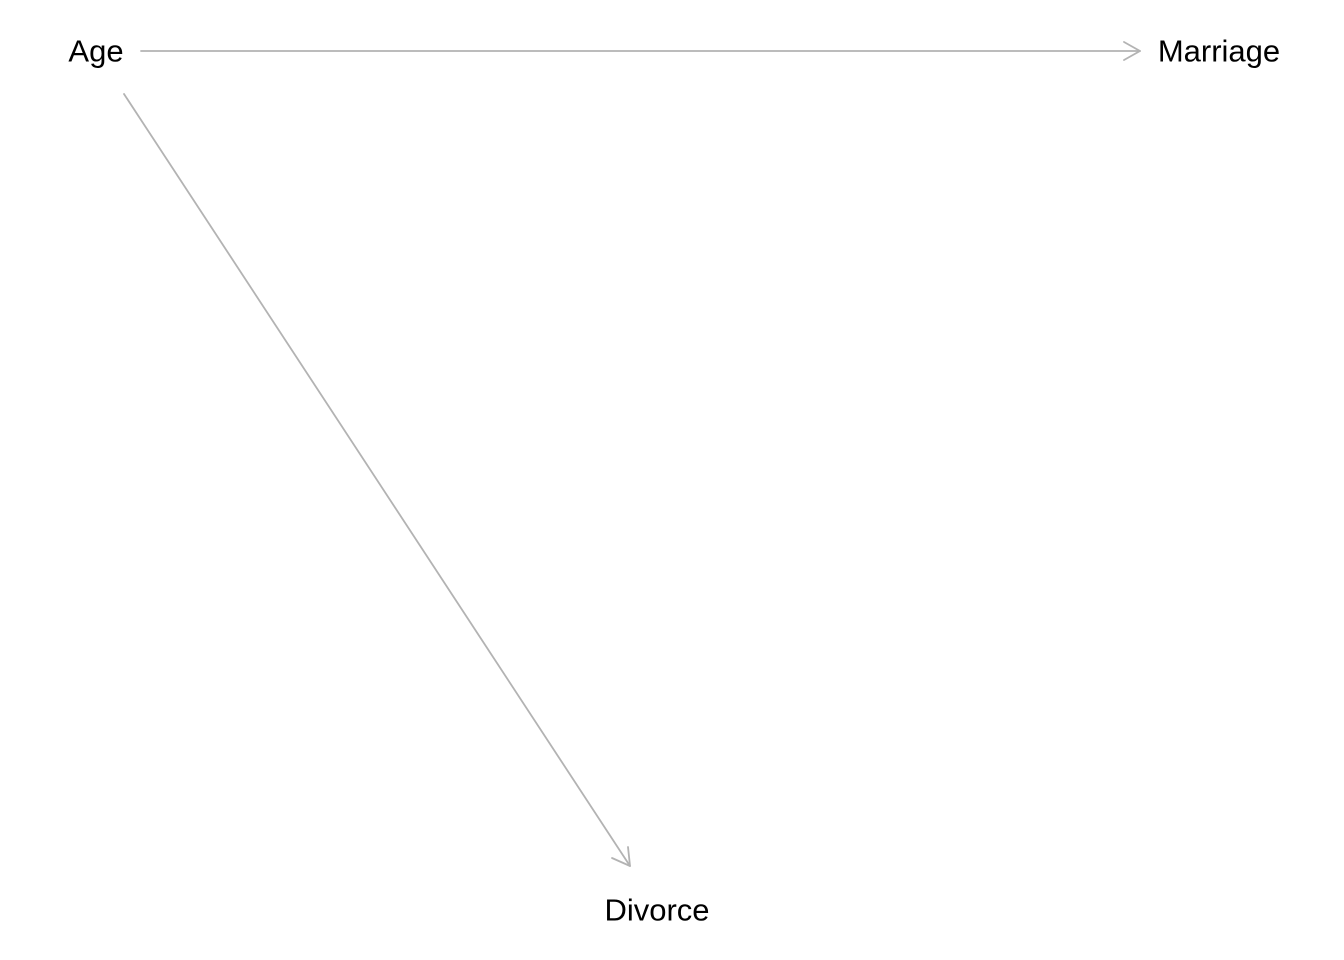  I want to click on edge-age-to-marriage, so click(640, 51).